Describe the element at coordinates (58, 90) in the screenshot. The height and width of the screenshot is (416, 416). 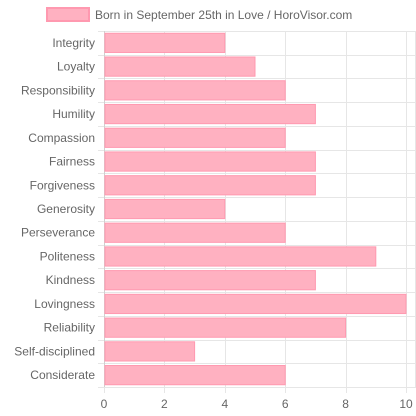
I see `category-label: Responsibility` at that location.